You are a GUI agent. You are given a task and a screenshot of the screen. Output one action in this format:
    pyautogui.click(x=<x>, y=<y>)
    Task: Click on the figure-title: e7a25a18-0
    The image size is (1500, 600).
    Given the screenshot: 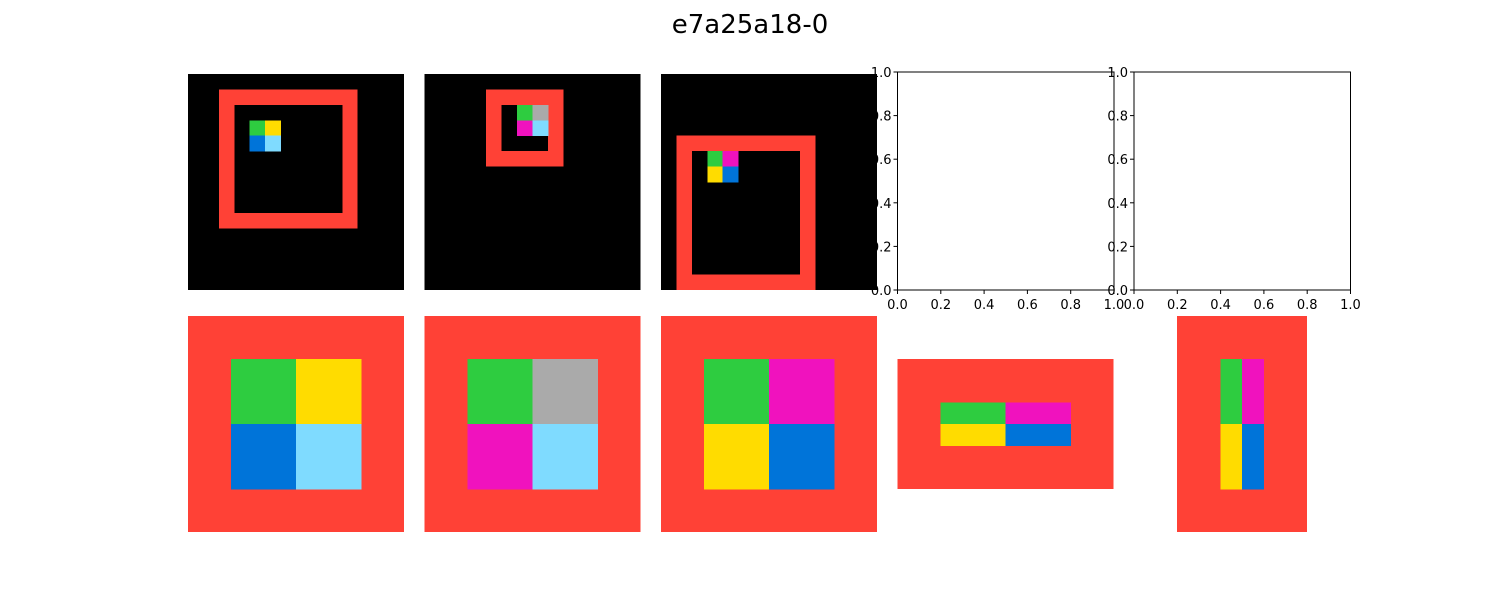 What is the action you would take?
    pyautogui.click(x=750, y=25)
    